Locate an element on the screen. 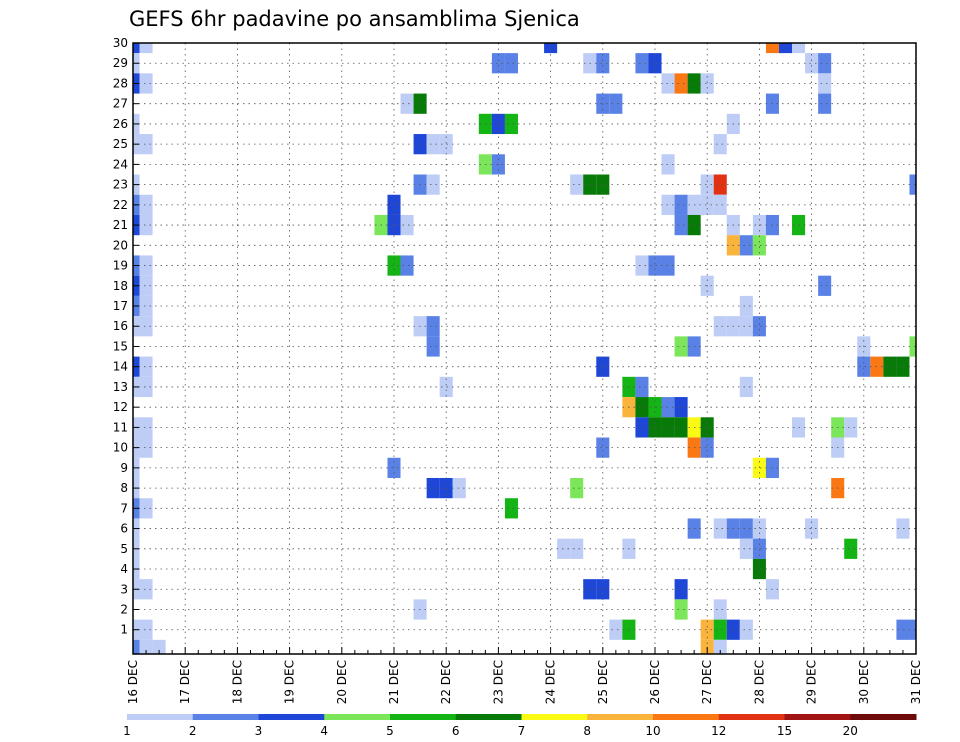 The height and width of the screenshot is (742, 960). y-tick-label: 8 is located at coordinates (124, 488).